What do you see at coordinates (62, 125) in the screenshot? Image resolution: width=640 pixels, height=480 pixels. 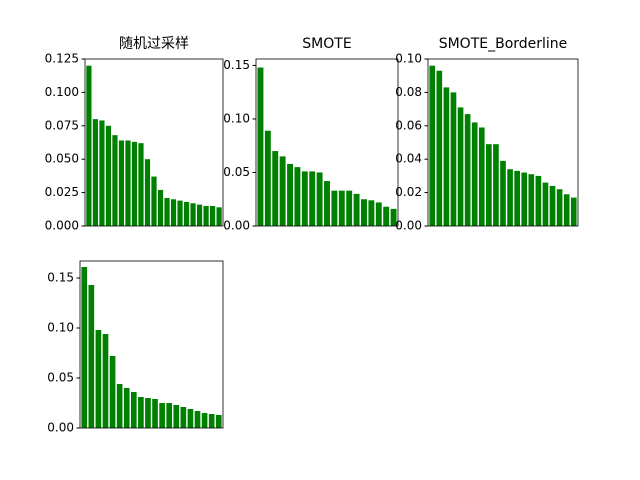 I see `y-tick-label: 0.075` at bounding box center [62, 125].